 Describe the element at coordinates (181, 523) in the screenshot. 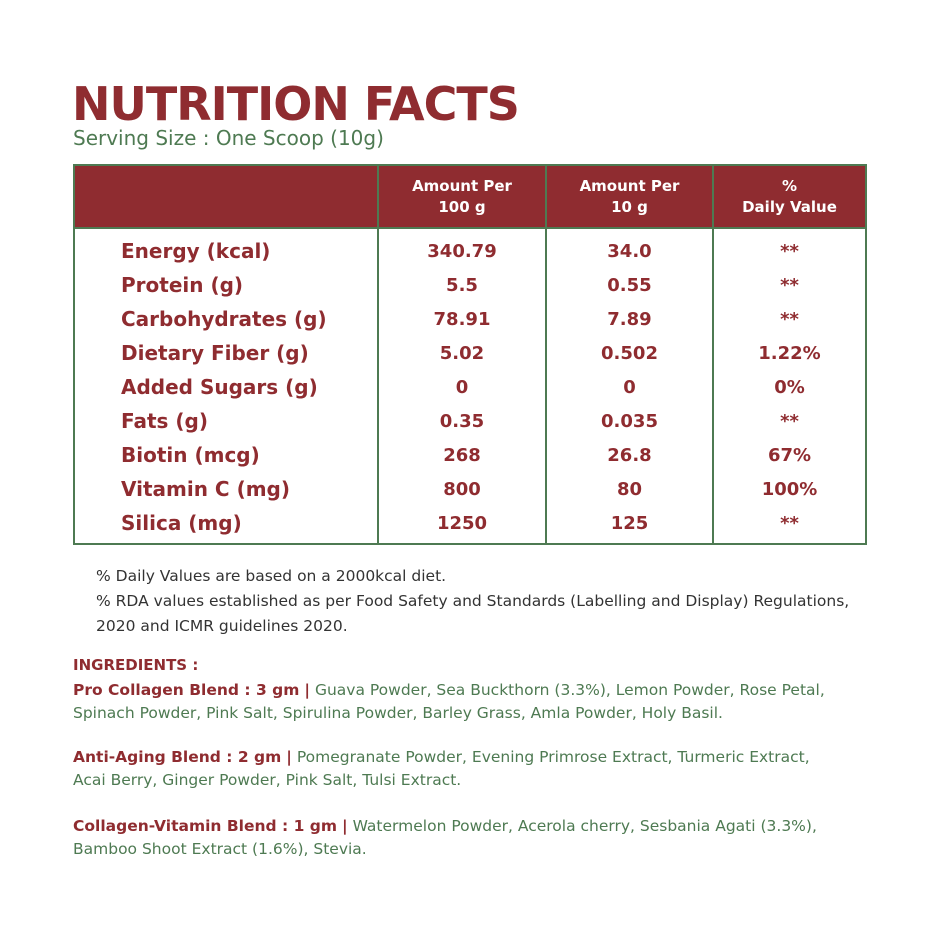

I see `nutrient-name: Silica (mg)` at that location.